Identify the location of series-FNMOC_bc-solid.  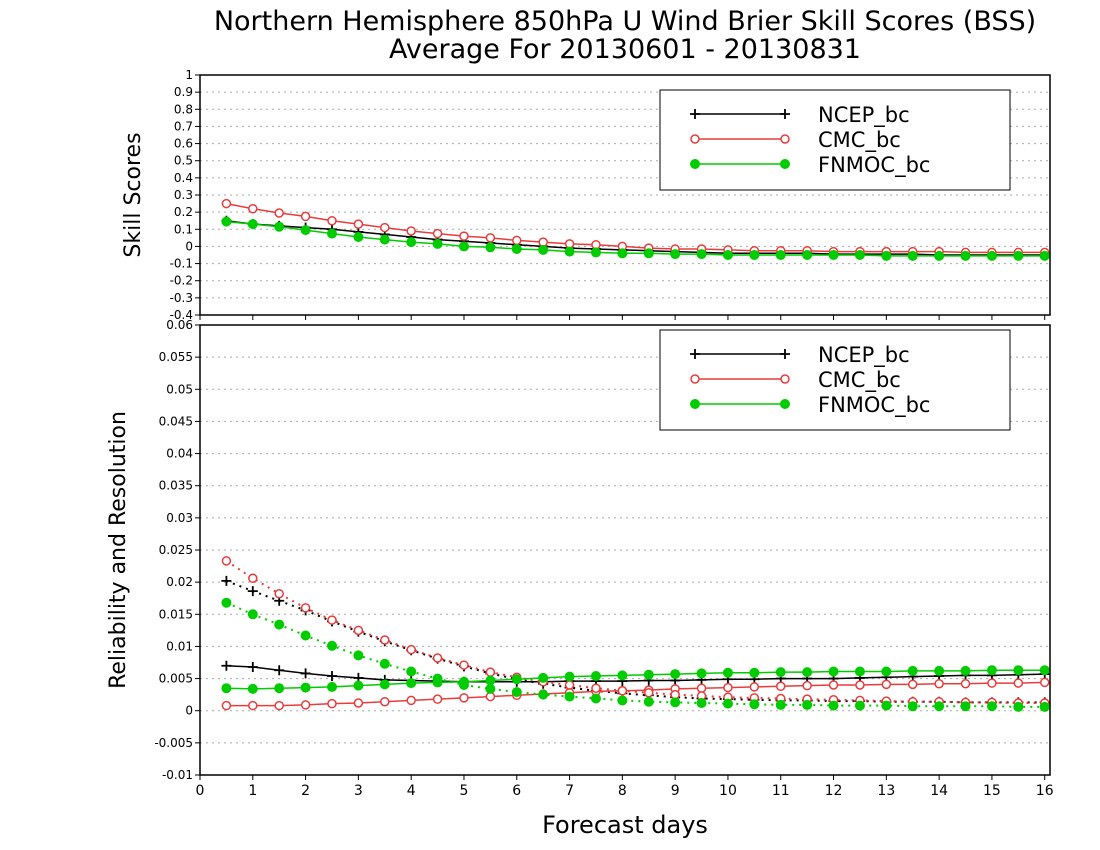
(635, 679).